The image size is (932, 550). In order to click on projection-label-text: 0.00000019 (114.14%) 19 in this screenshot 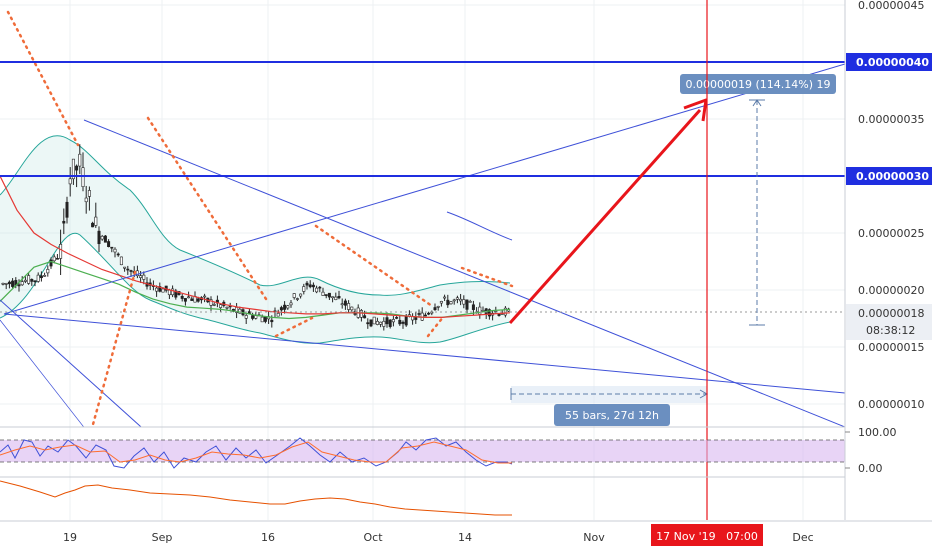, I will do `click(758, 84)`.